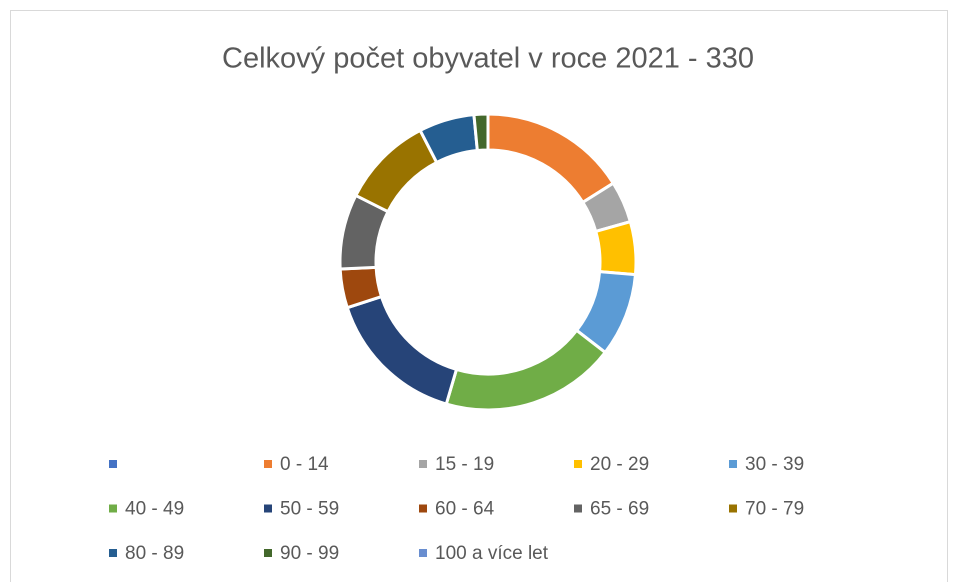 Image resolution: width=956 pixels, height=582 pixels. Describe the element at coordinates (465, 509) in the screenshot. I see `legend-label: 60 - 64` at that location.